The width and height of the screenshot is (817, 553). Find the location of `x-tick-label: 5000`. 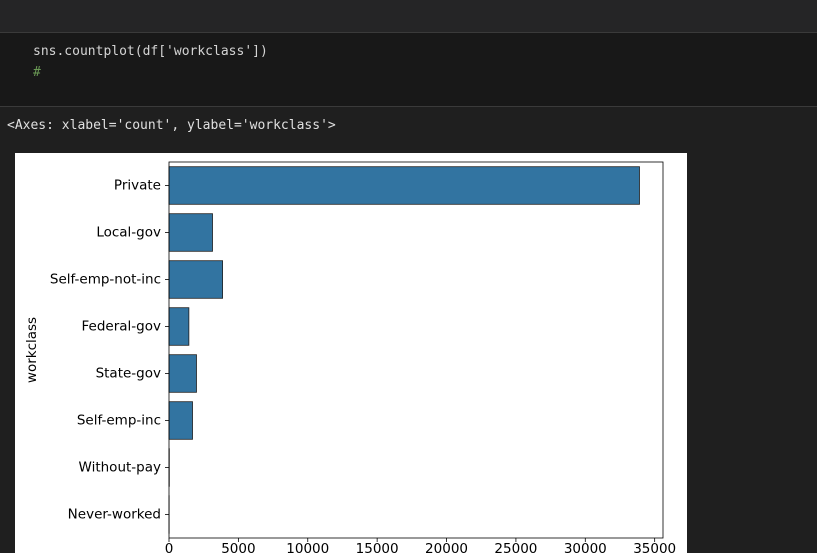

x-tick-label: 5000 is located at coordinates (238, 547).